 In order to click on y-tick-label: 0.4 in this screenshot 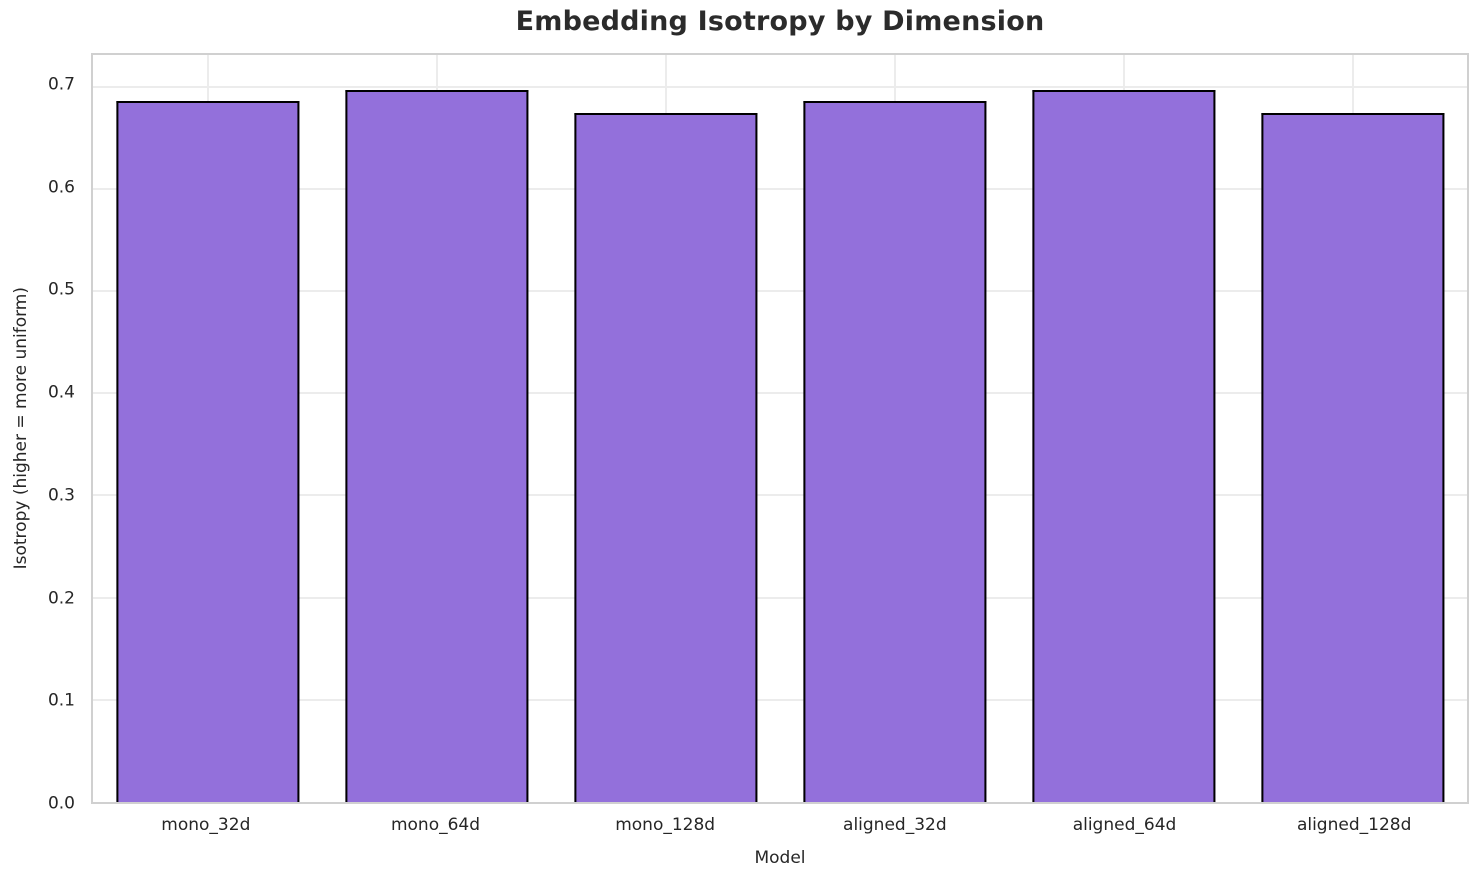, I will do `click(61, 392)`.